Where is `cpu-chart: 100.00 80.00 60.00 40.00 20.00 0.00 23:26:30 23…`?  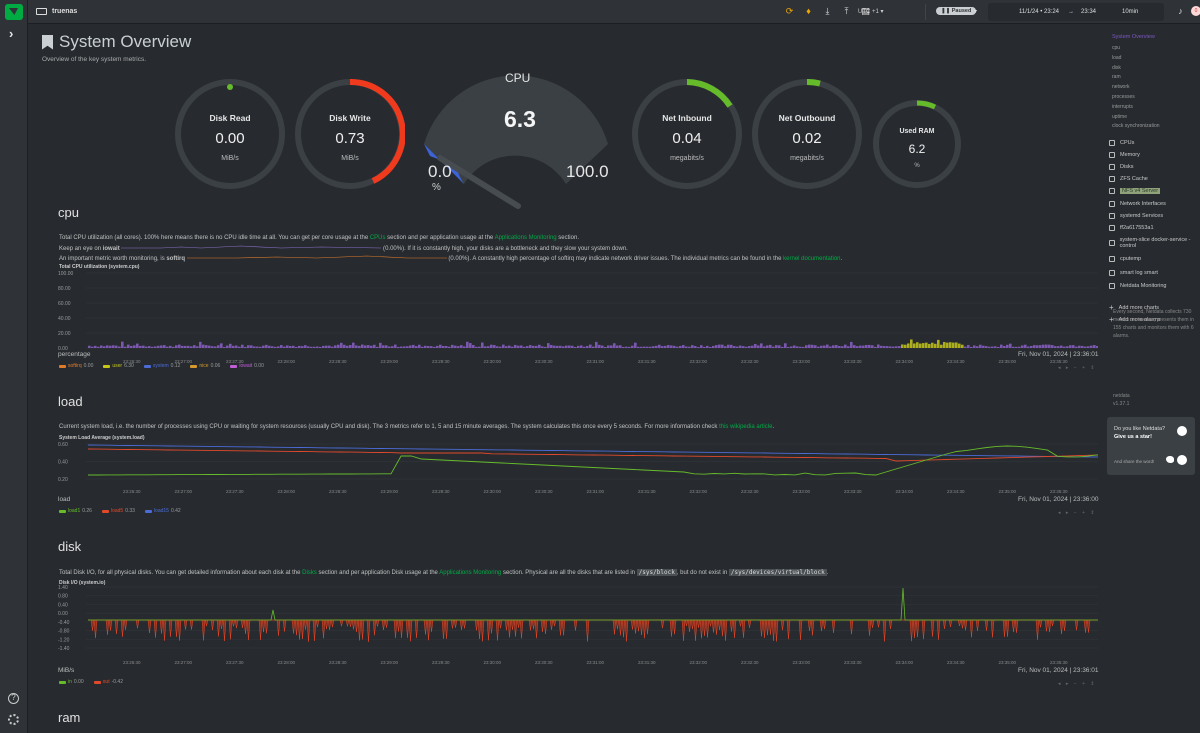 cpu-chart: 100.00 80.00 60.00 40.00 20.00 0.00 23:26:30 23… is located at coordinates (578, 317).